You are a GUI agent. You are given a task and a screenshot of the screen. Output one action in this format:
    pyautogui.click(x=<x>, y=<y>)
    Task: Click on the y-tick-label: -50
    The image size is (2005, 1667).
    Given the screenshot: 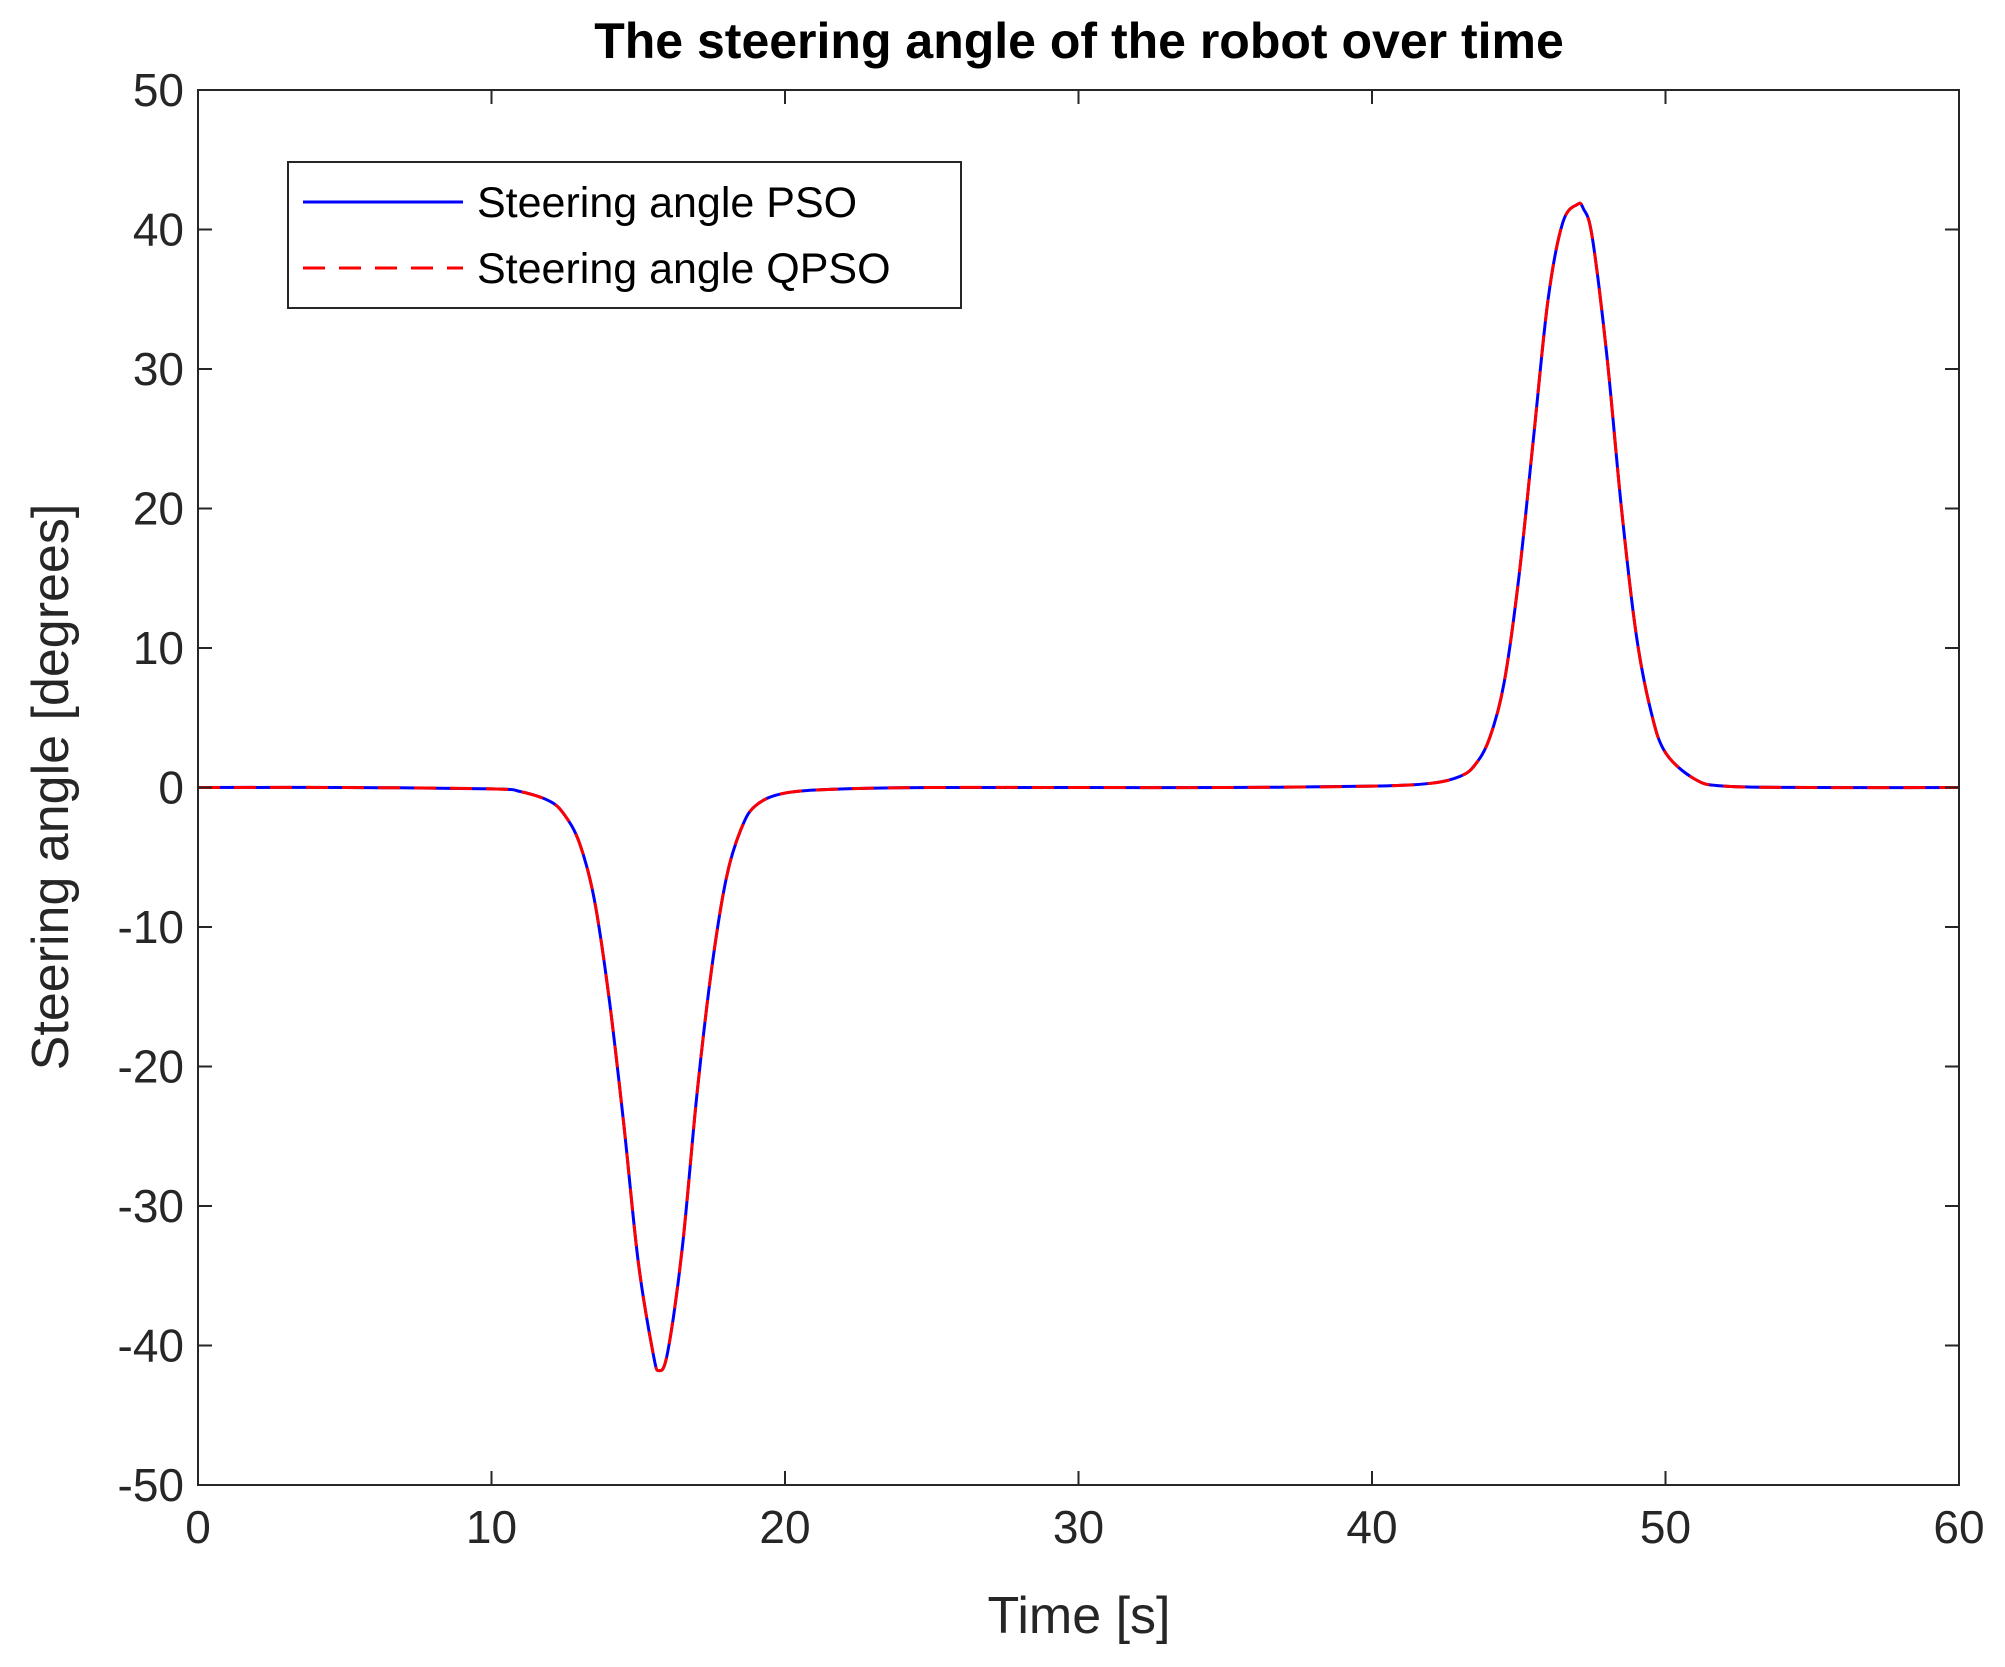 What is the action you would take?
    pyautogui.click(x=151, y=1485)
    